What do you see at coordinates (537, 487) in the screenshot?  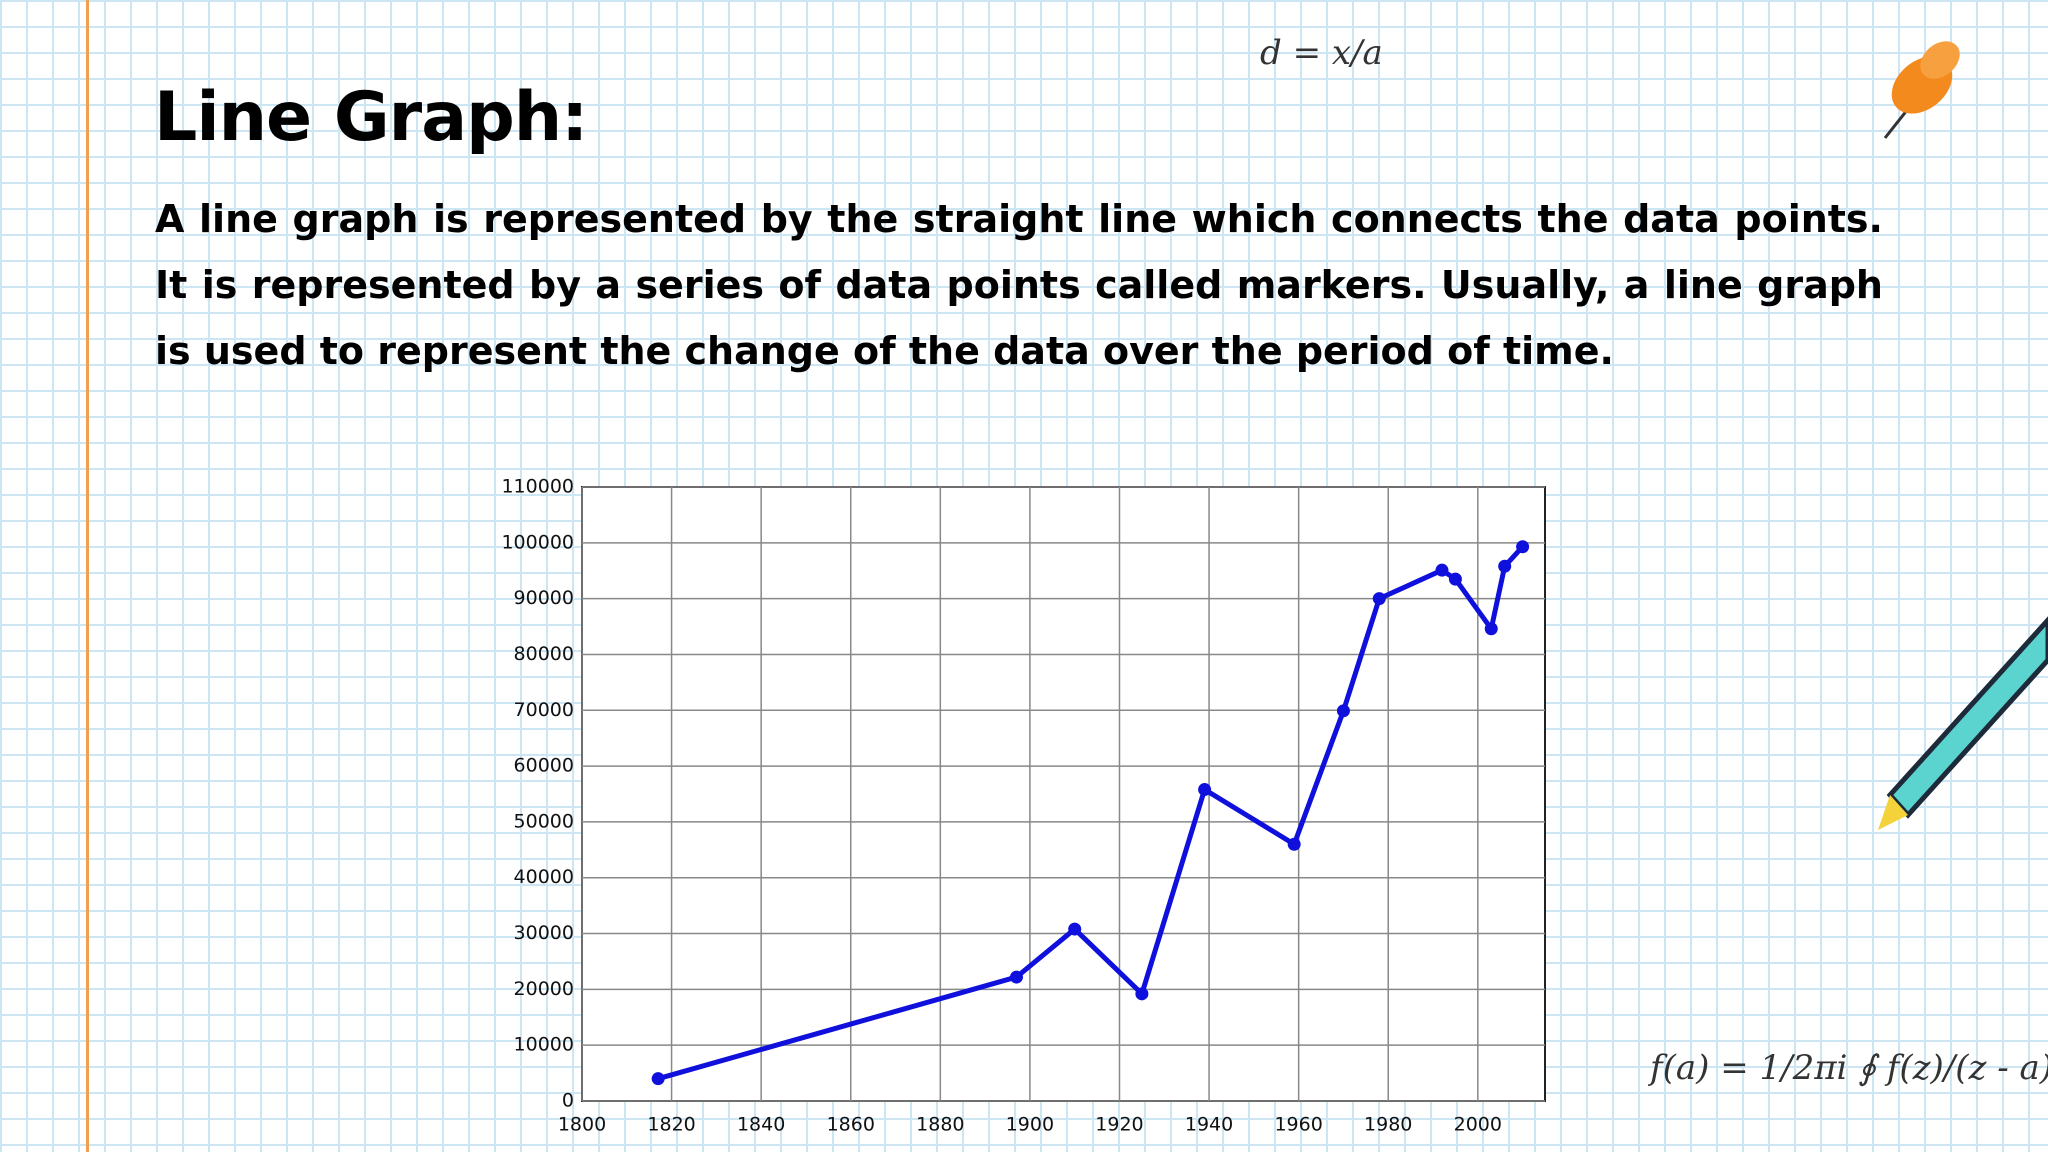 I see `y-tick-label: 110000` at bounding box center [537, 487].